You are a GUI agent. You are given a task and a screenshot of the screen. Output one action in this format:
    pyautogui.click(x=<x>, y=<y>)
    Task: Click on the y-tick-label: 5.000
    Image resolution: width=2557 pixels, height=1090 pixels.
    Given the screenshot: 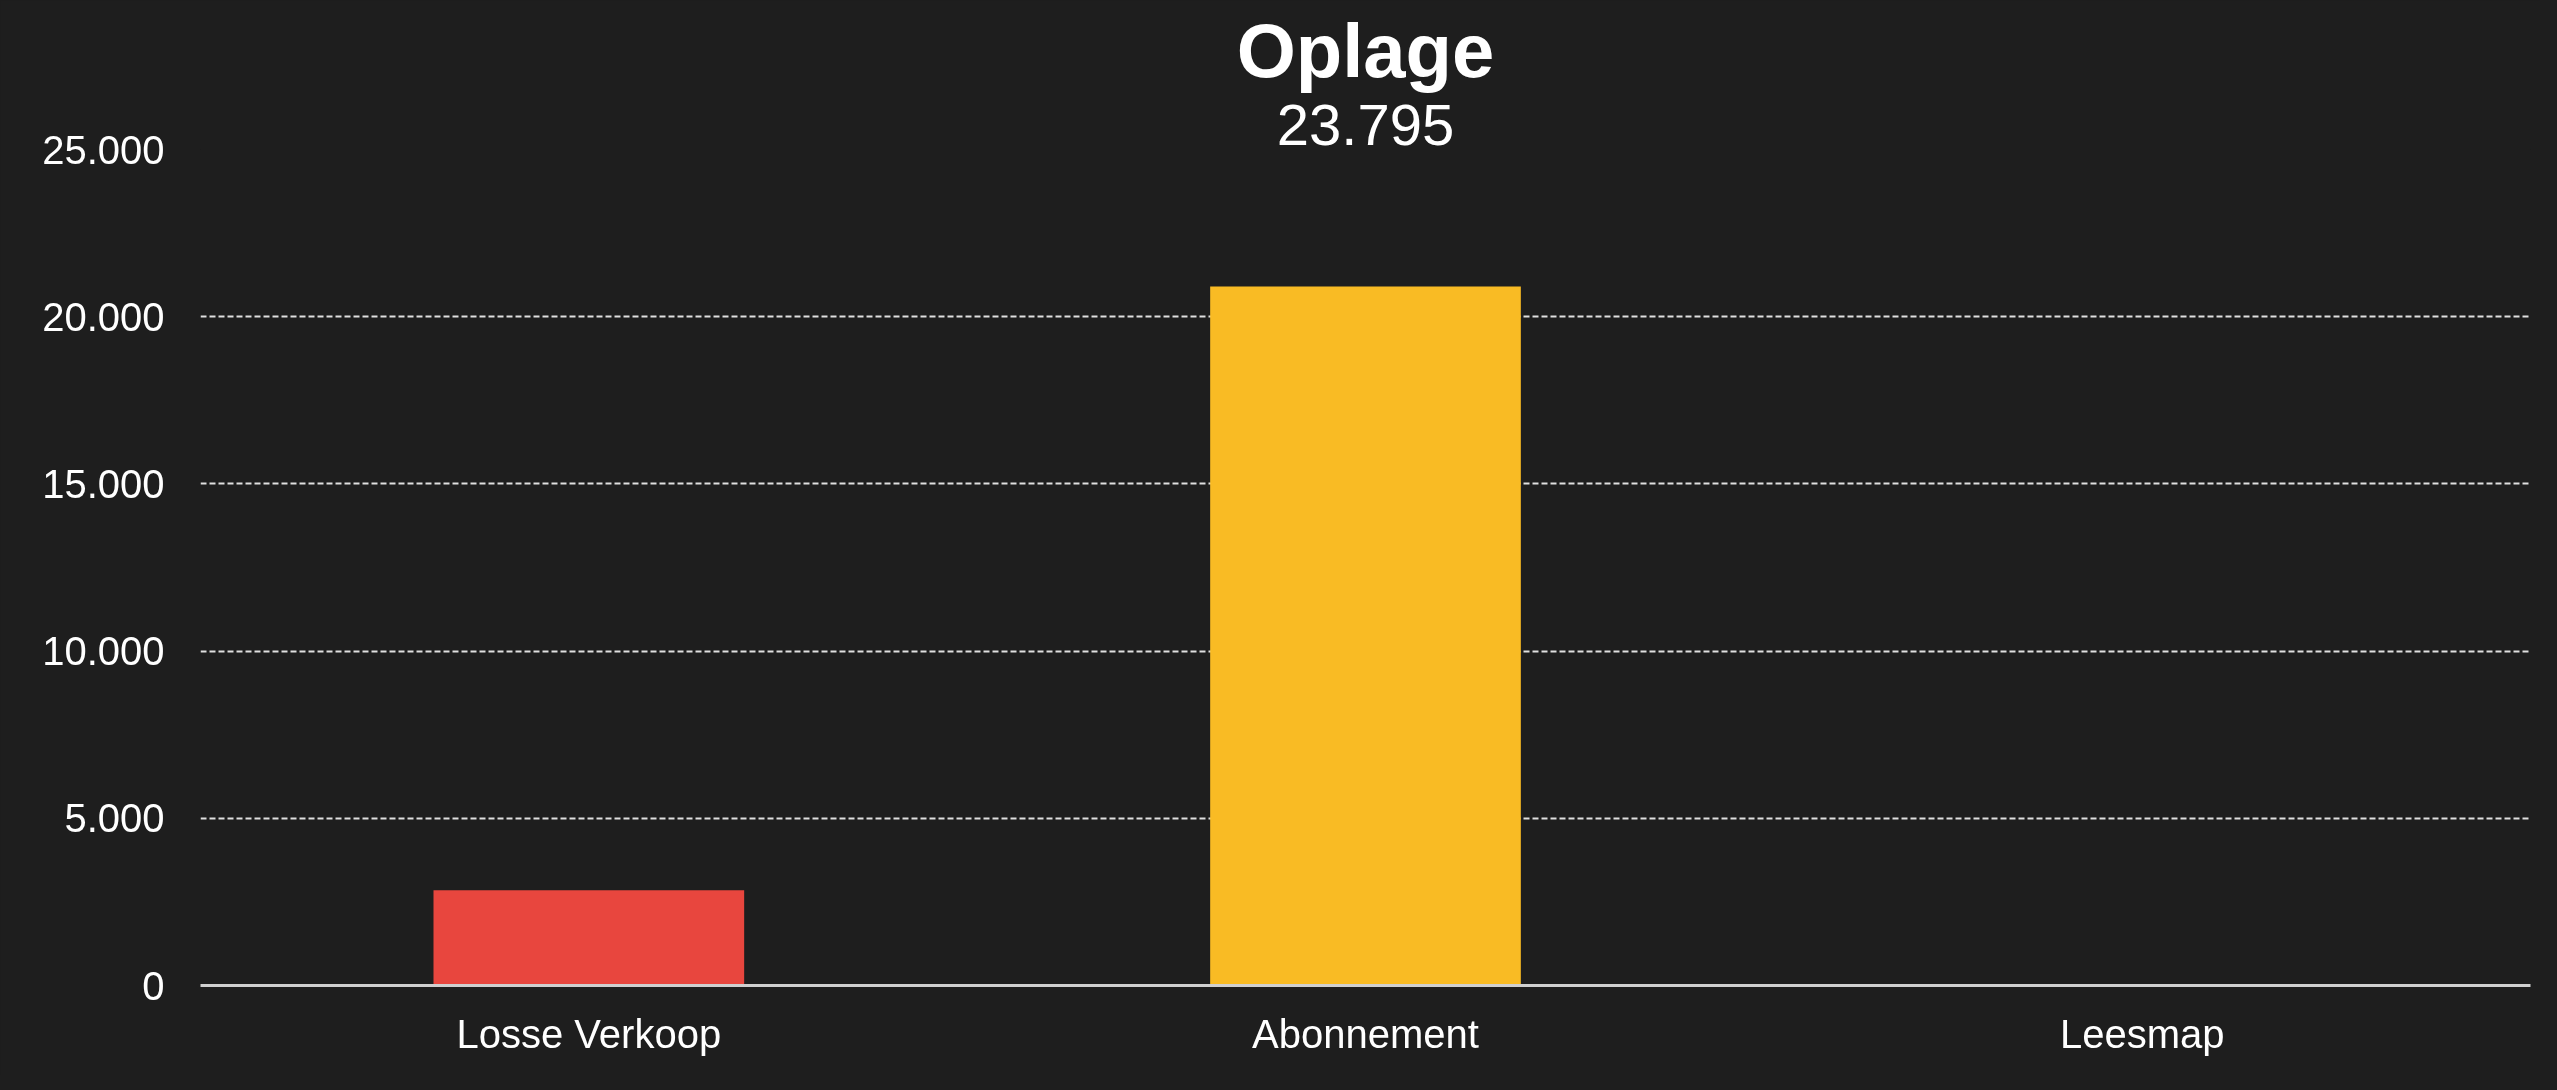 What is the action you would take?
    pyautogui.click(x=114, y=818)
    